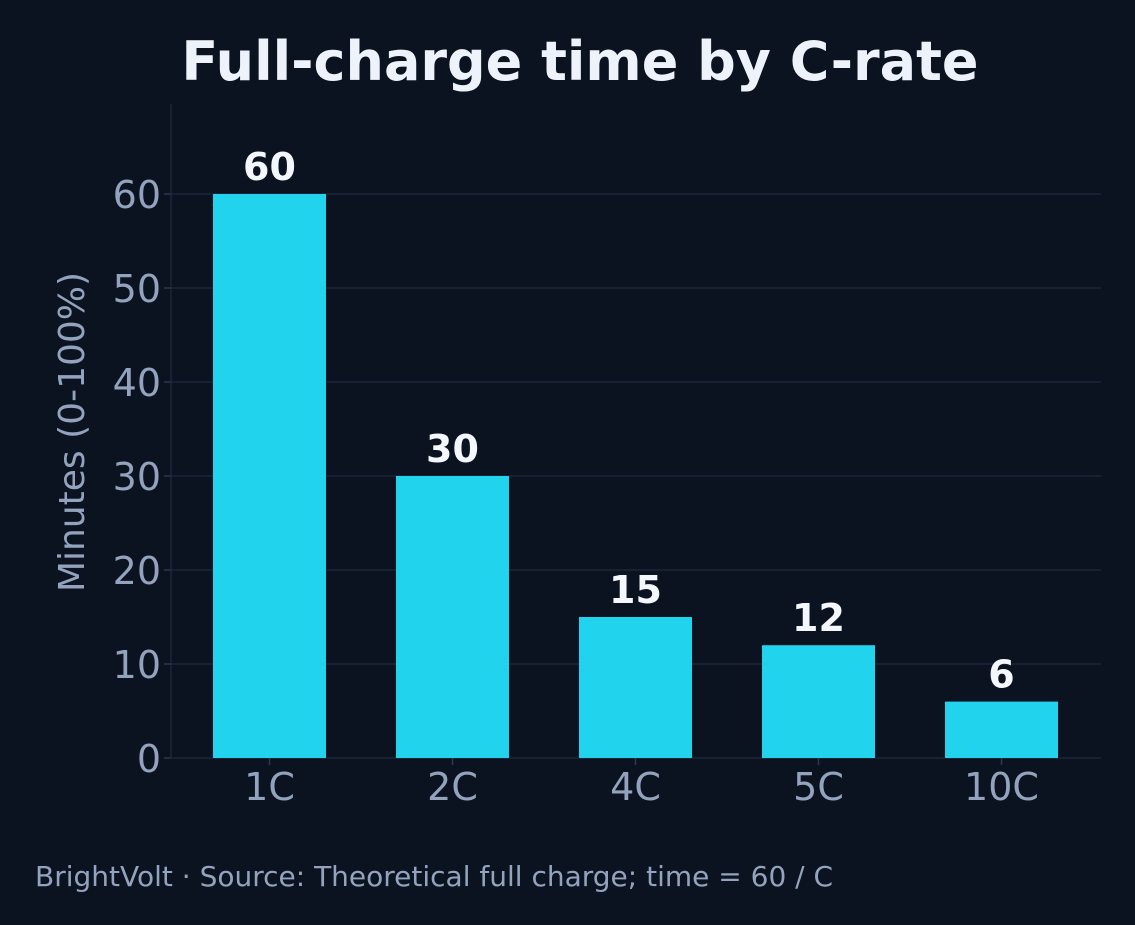 Image resolution: width=1135 pixels, height=925 pixels. I want to click on chart-title: Full-charge time by C-rate, so click(579, 61).